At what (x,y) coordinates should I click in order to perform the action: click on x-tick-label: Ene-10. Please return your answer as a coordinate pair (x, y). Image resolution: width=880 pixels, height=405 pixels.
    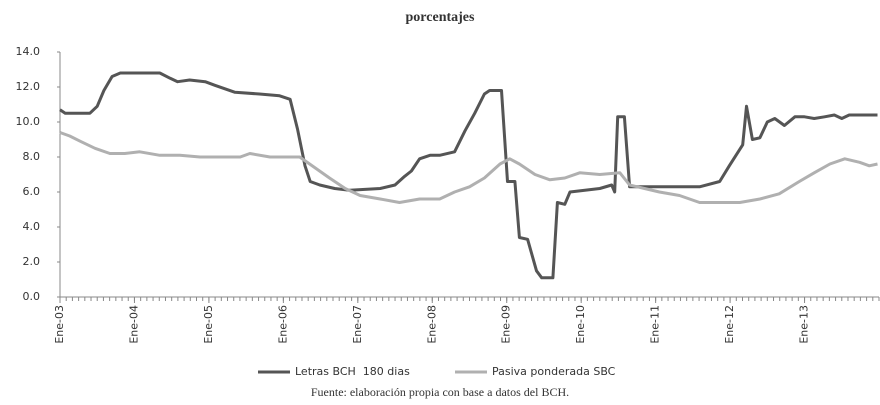
    Looking at the image, I should click on (580, 324).